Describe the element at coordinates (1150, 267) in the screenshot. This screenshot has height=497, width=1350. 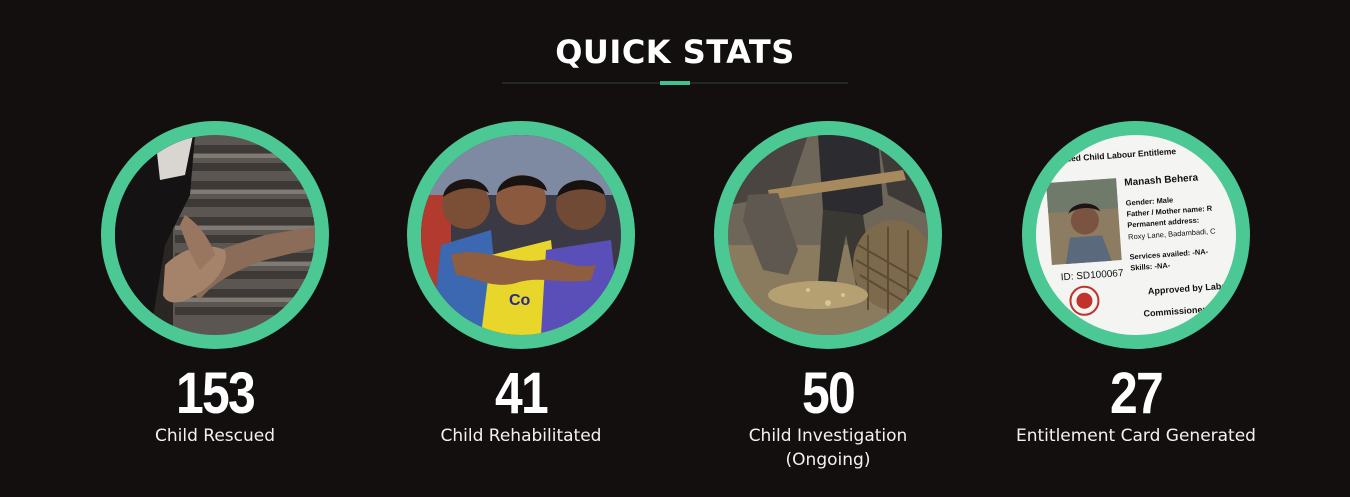
I see `card-skills: Skills: -NA-` at that location.